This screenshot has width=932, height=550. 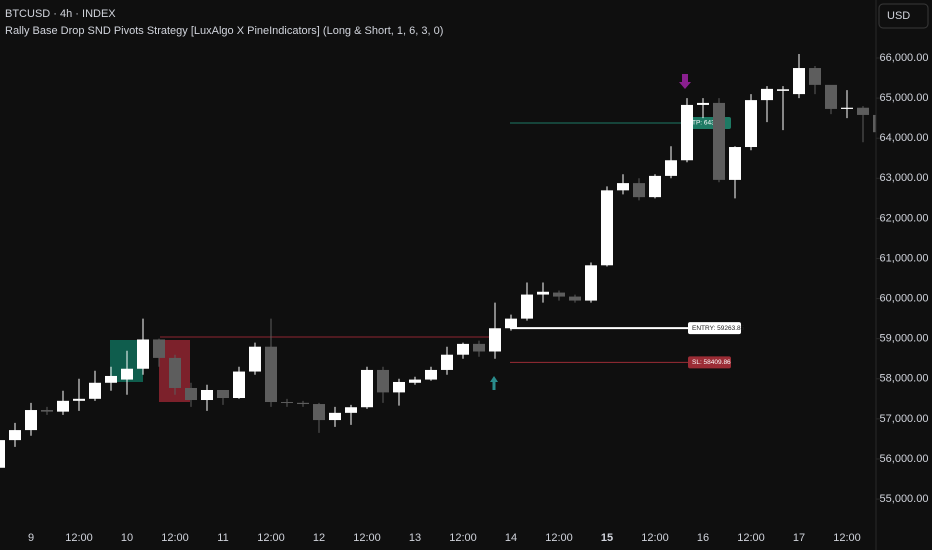 What do you see at coordinates (799, 538) in the screenshot?
I see `x-tick-label: 17` at bounding box center [799, 538].